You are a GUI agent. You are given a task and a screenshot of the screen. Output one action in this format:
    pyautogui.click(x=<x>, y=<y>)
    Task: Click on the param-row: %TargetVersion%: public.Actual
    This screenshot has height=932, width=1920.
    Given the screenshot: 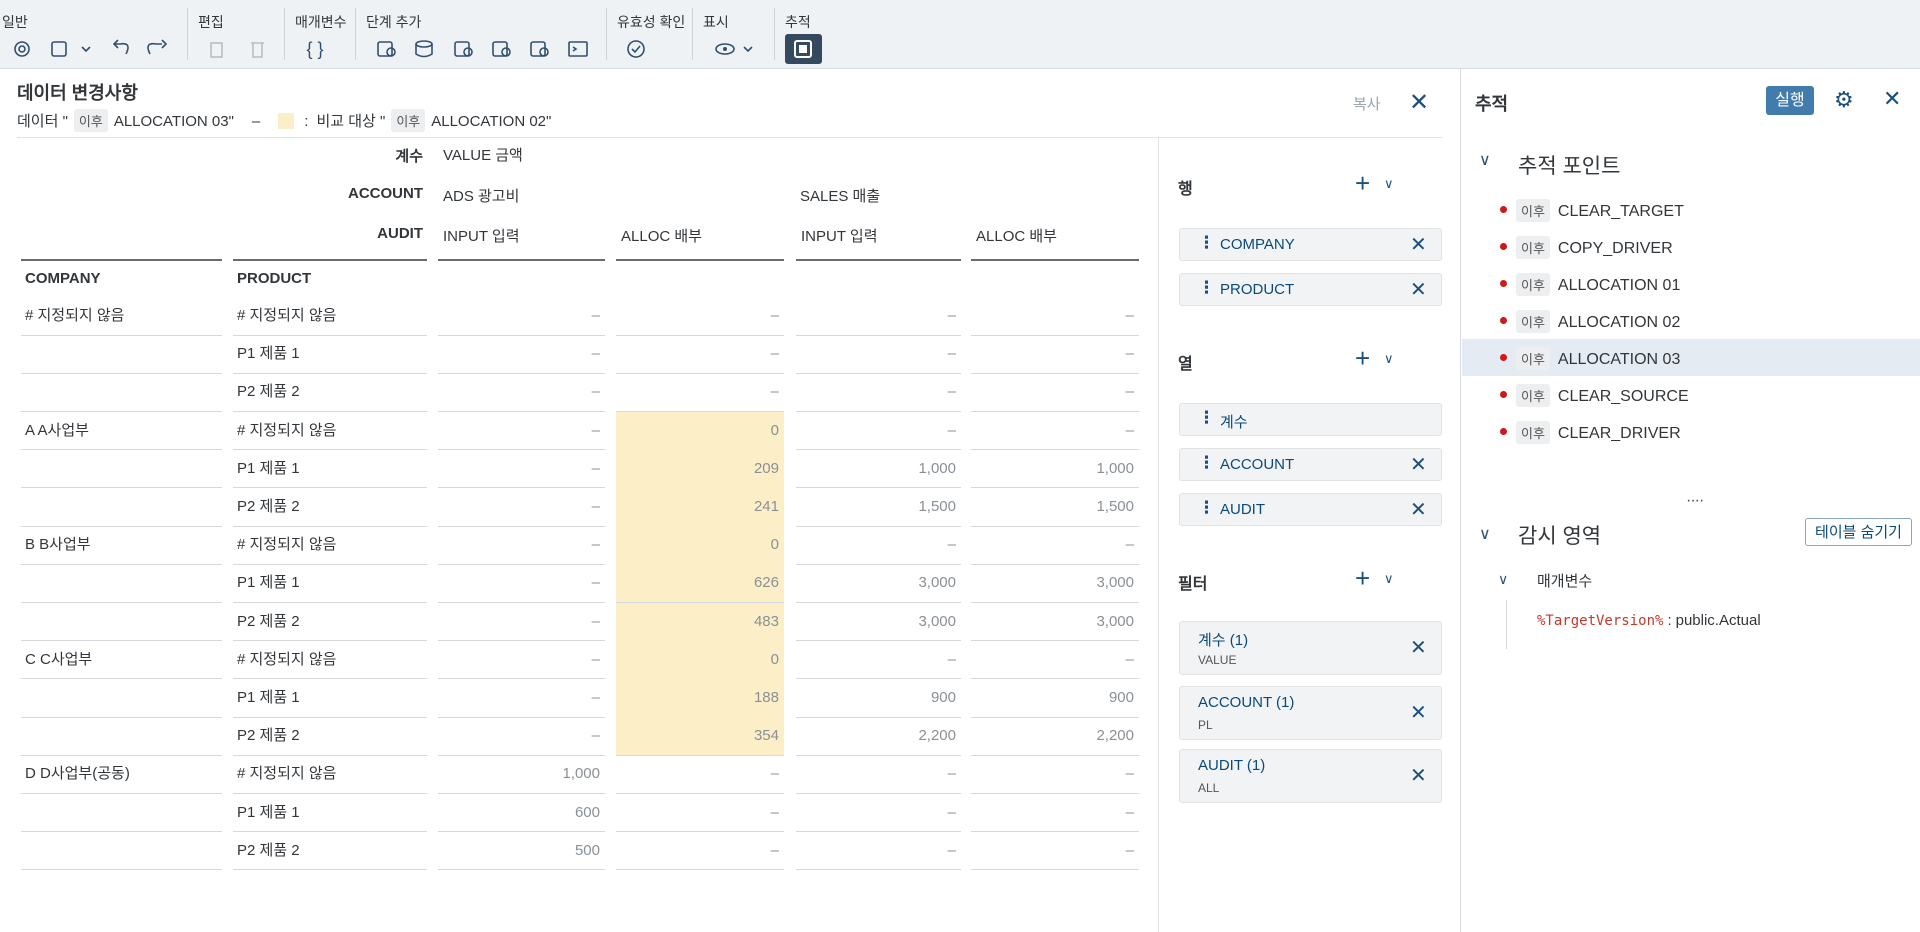 What is the action you would take?
    pyautogui.click(x=1649, y=620)
    